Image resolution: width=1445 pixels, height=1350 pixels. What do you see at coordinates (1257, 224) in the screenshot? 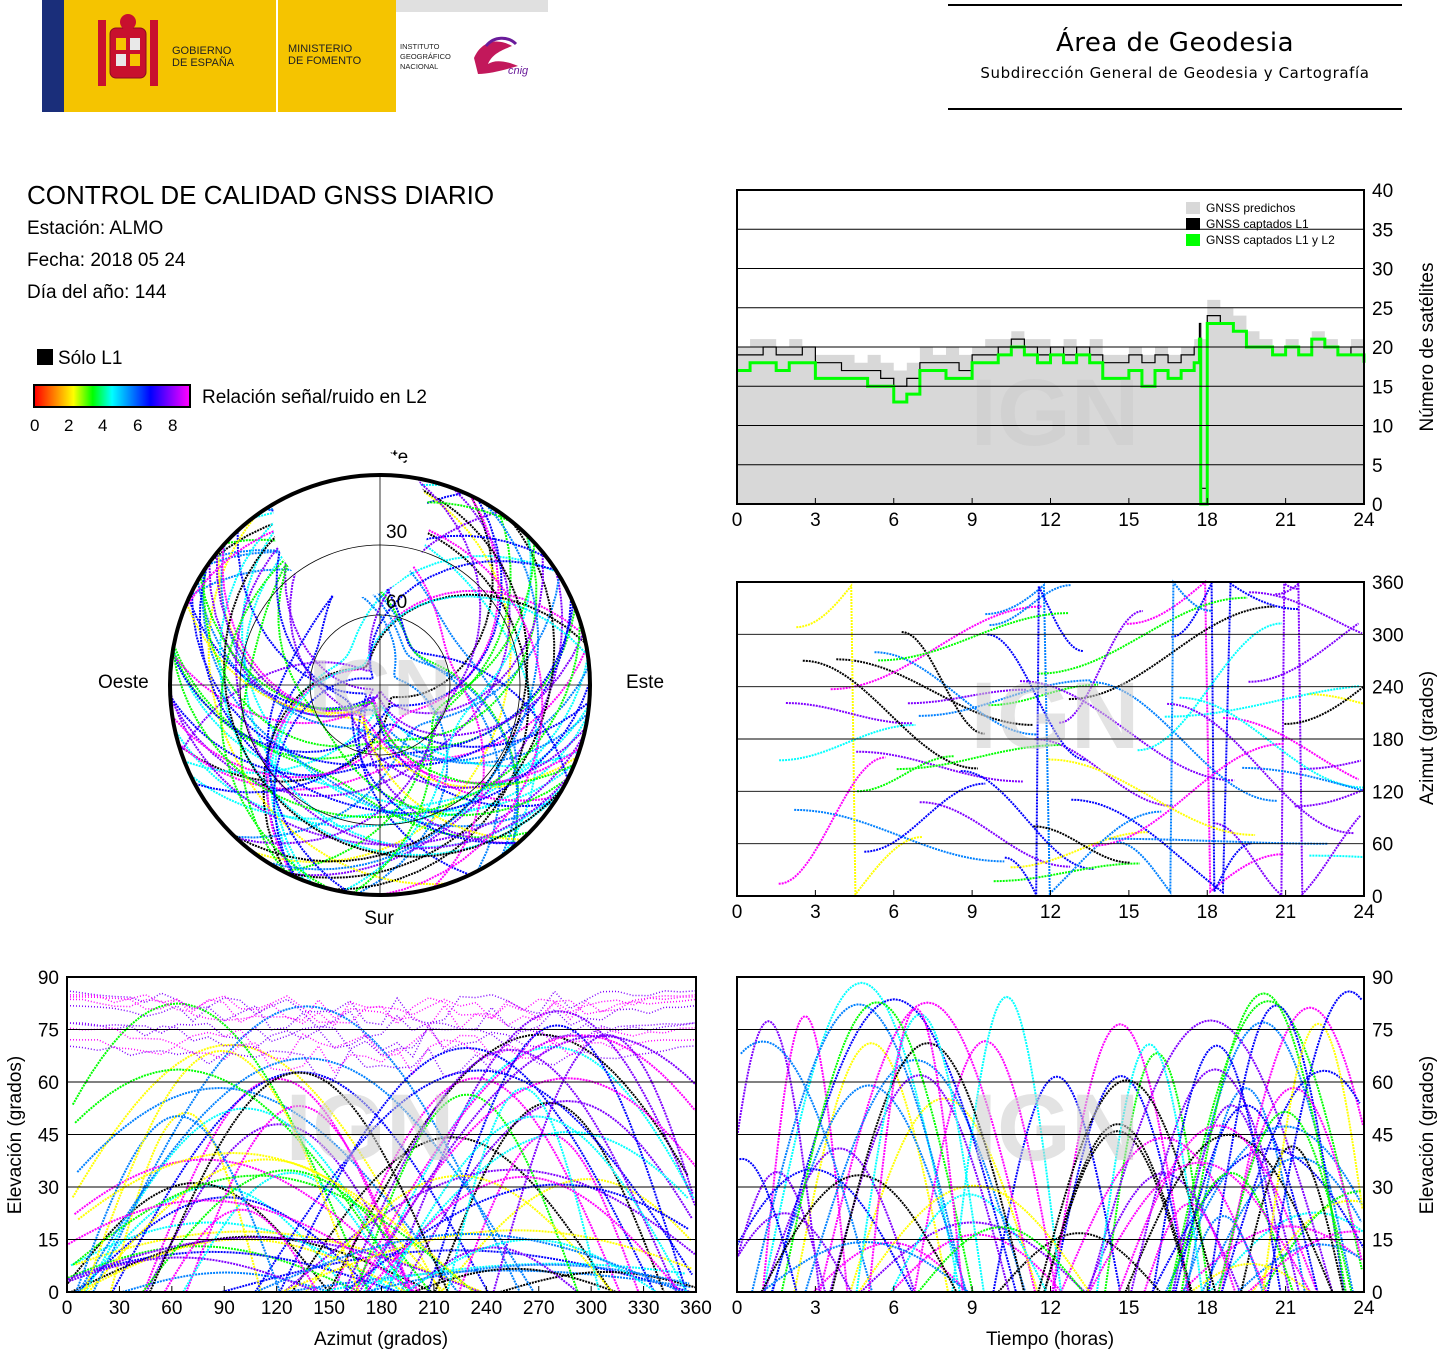
I see `legend-l1-label: GNSS captados L1` at bounding box center [1257, 224].